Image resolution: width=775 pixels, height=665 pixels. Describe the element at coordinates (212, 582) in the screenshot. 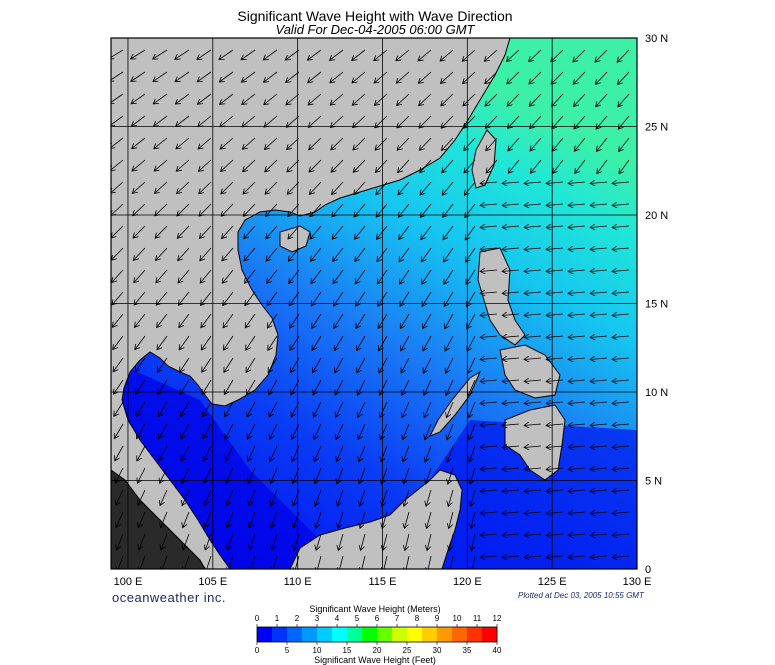

I see `lon-tick-label: 105 E` at that location.